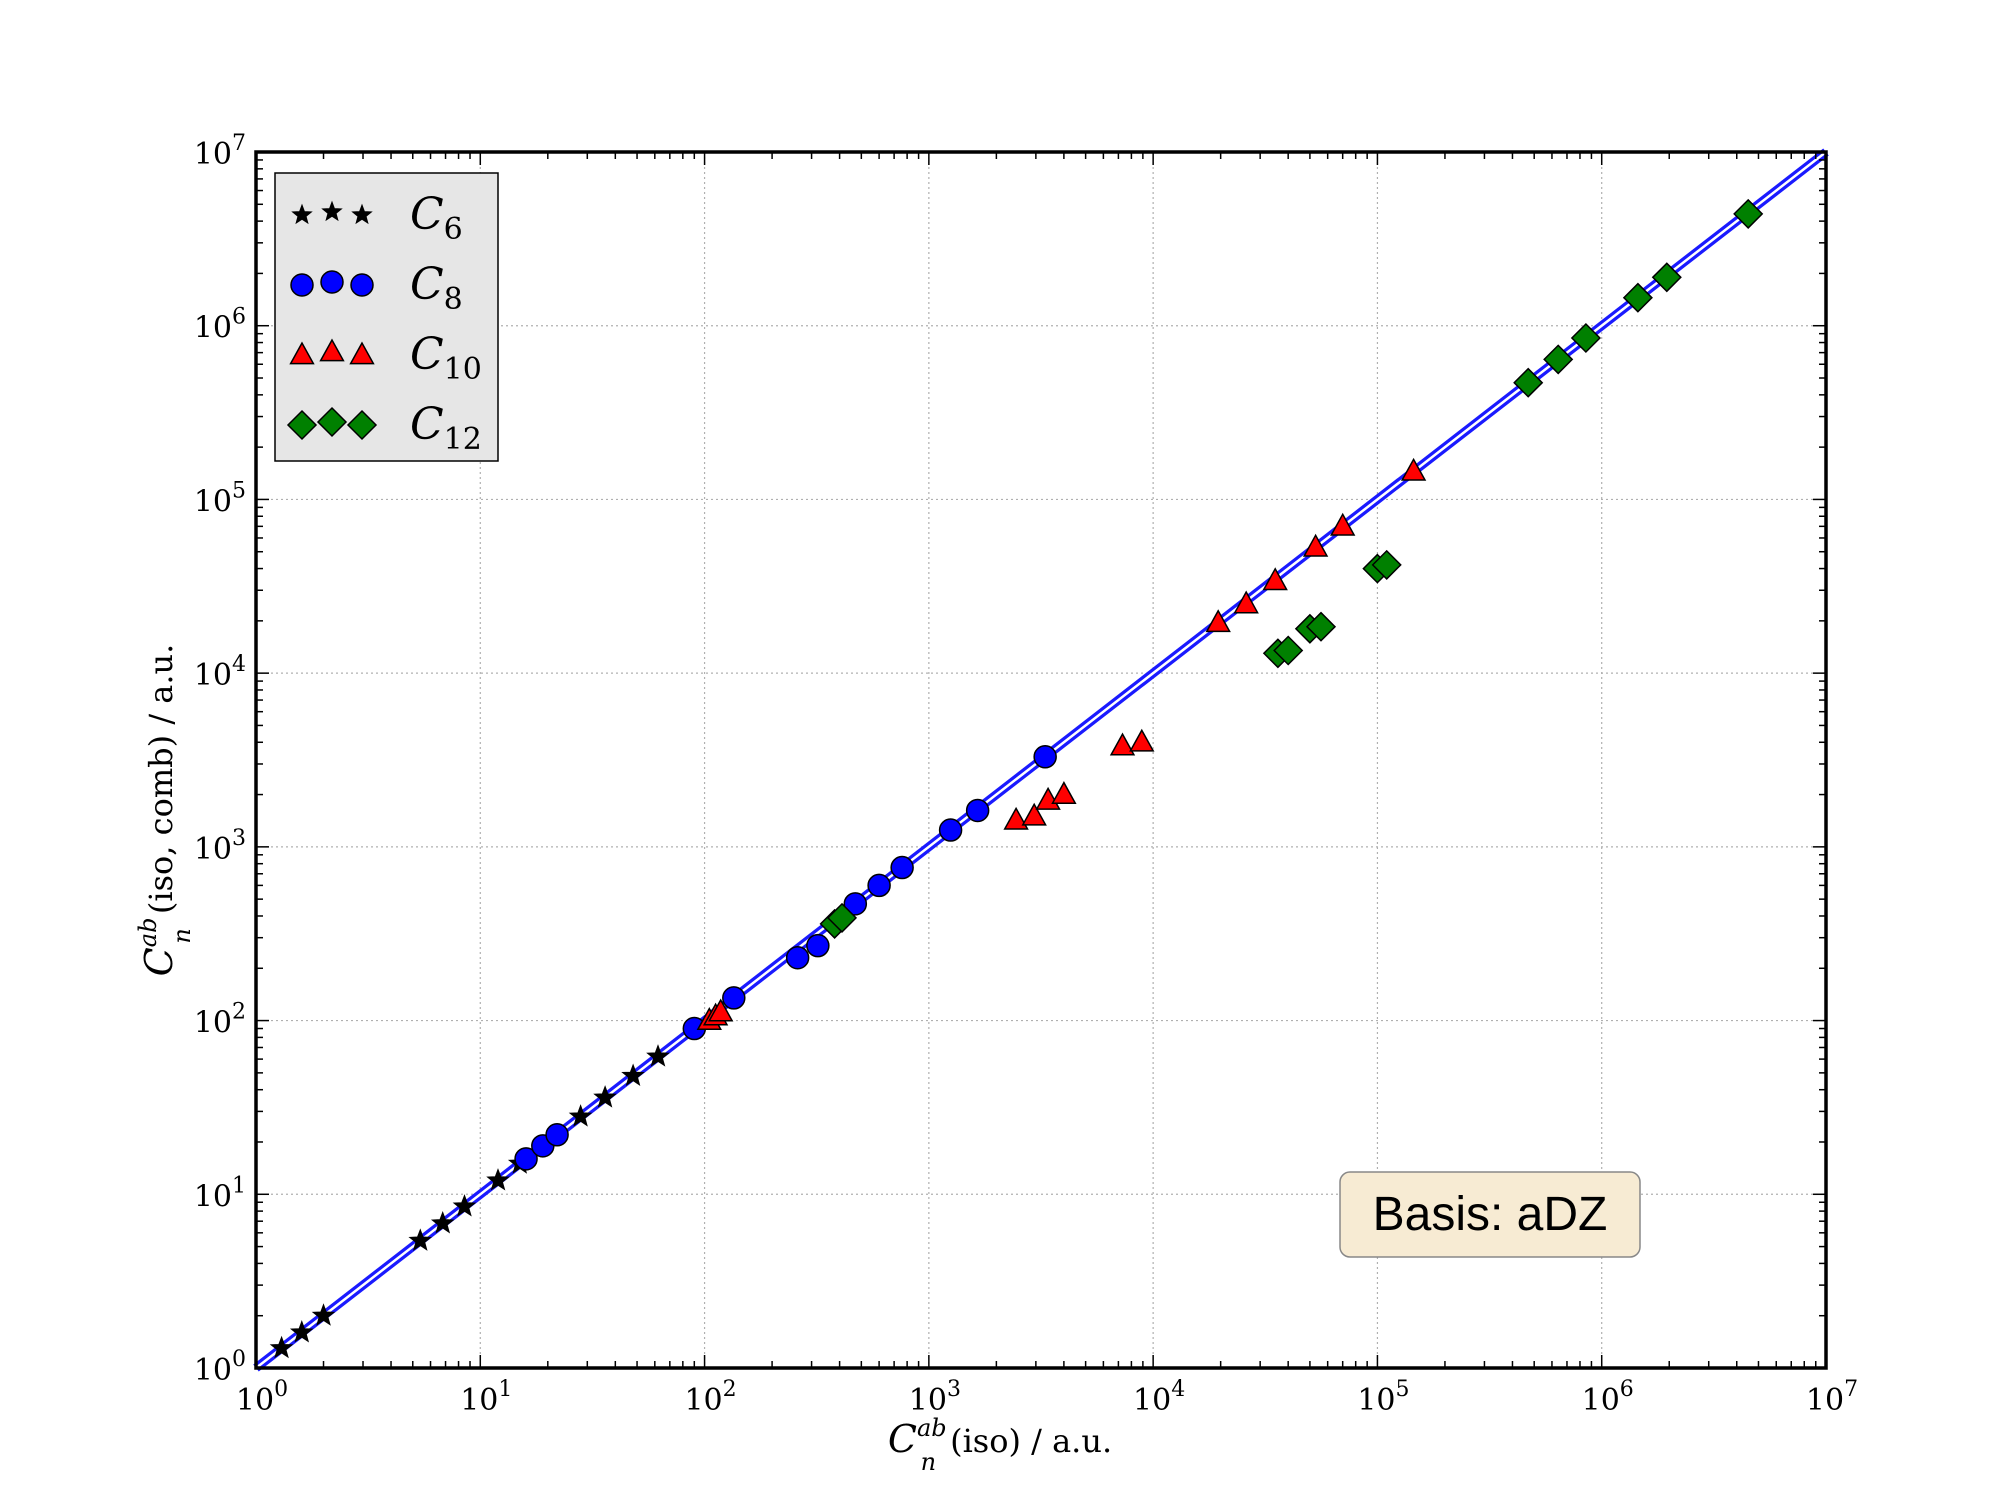  Describe the element at coordinates (436, 288) in the screenshot. I see `legend-label: C8` at that location.